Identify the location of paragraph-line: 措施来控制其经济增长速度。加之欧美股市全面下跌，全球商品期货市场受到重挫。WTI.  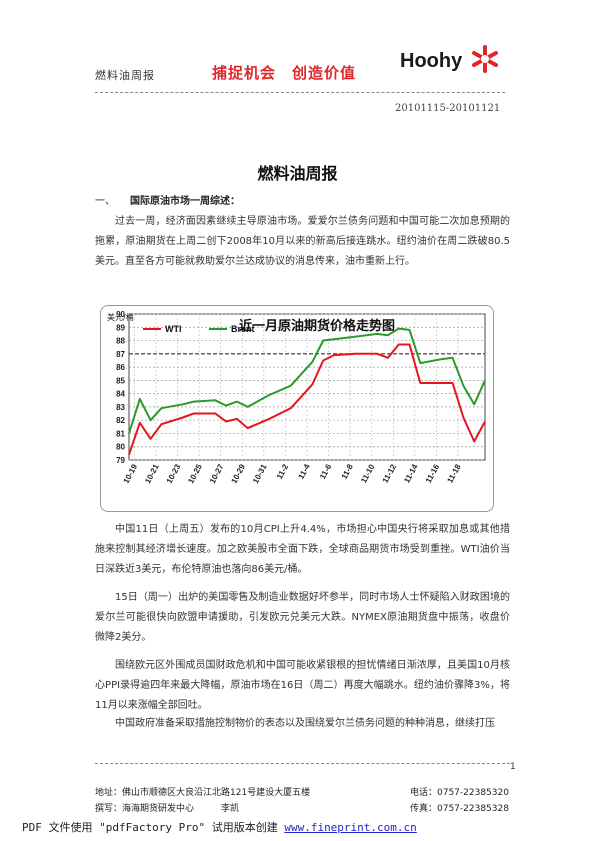
(302, 539).